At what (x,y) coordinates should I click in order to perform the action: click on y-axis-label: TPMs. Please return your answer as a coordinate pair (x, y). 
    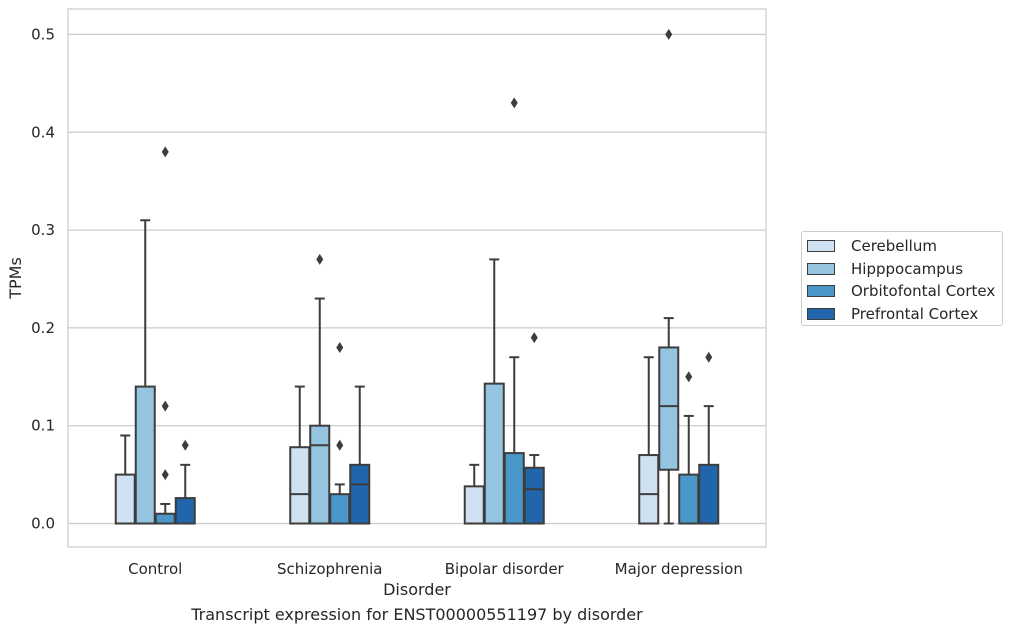
    Looking at the image, I should click on (15, 278).